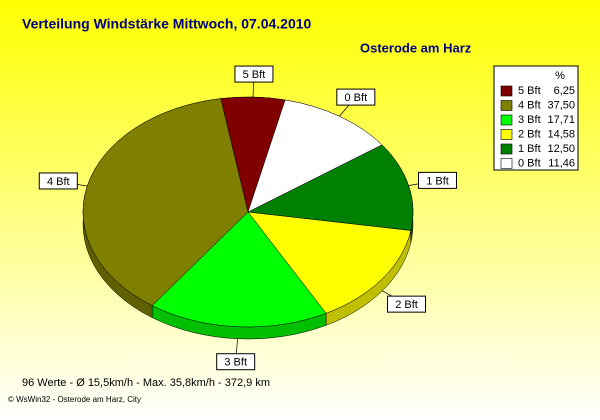  What do you see at coordinates (561, 149) in the screenshot?
I see `legend-value: 12,50` at bounding box center [561, 149].